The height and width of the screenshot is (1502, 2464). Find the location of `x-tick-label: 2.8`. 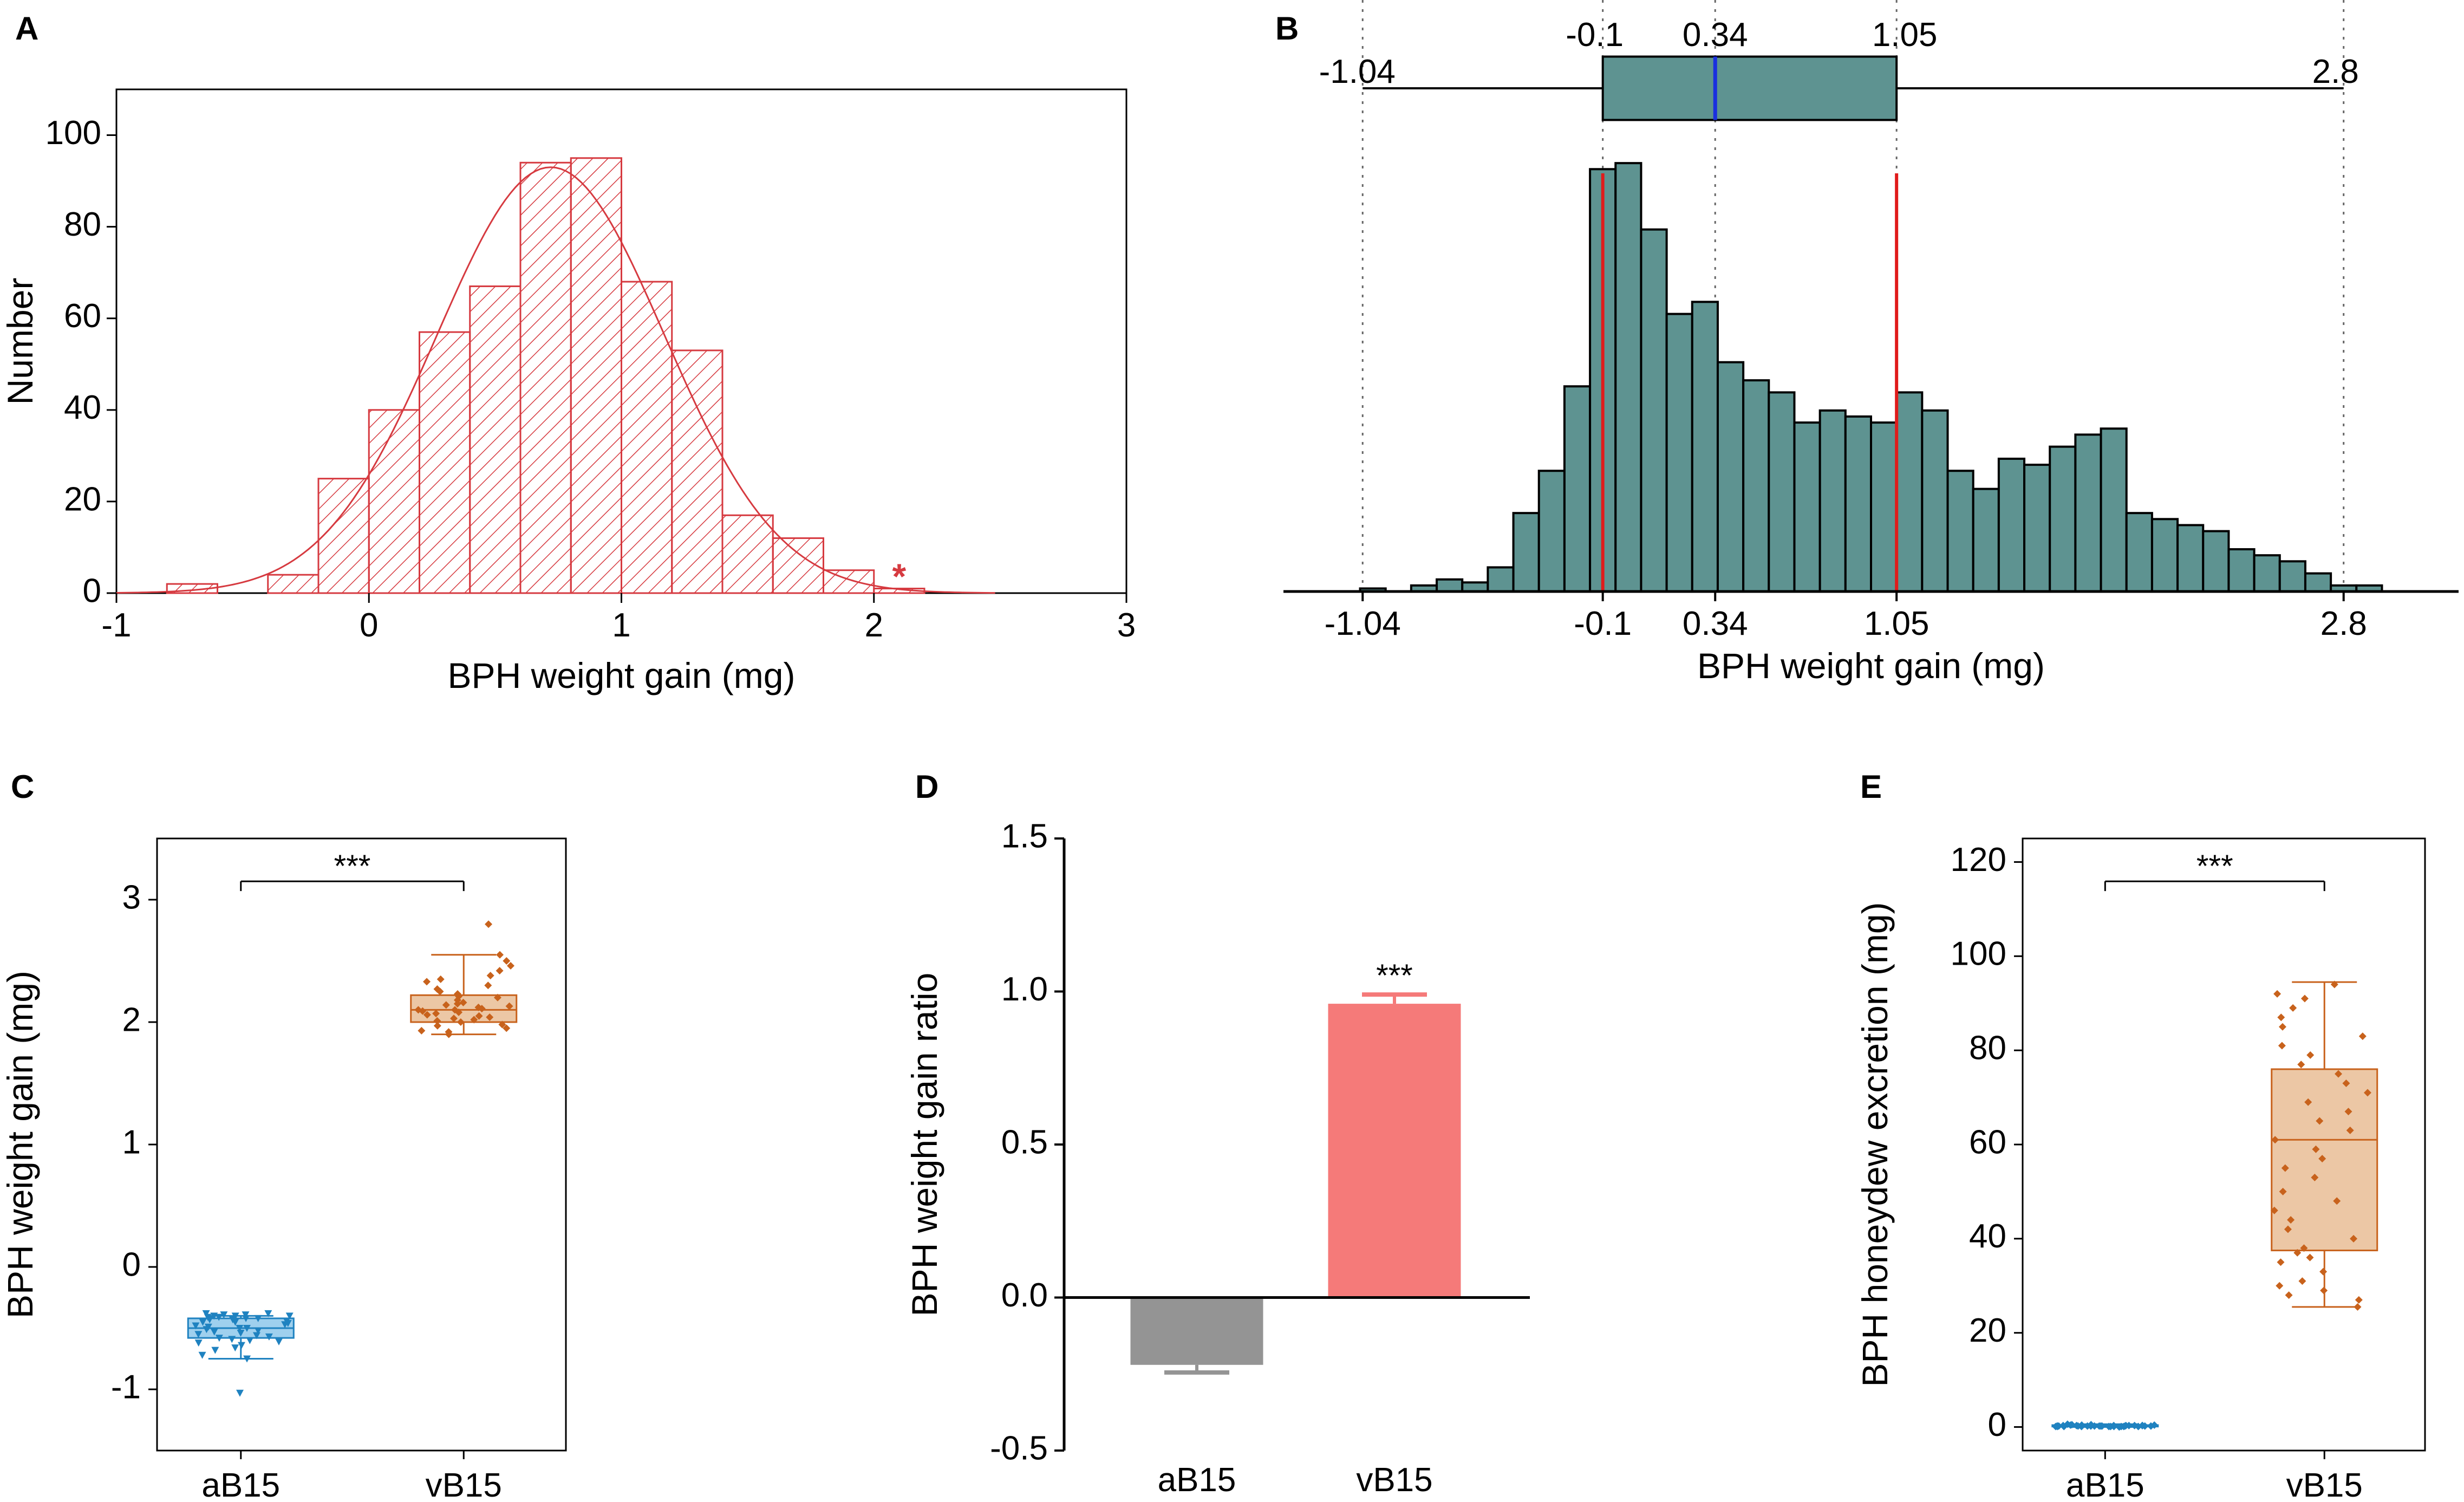

x-tick-label: 2.8 is located at coordinates (2343, 623).